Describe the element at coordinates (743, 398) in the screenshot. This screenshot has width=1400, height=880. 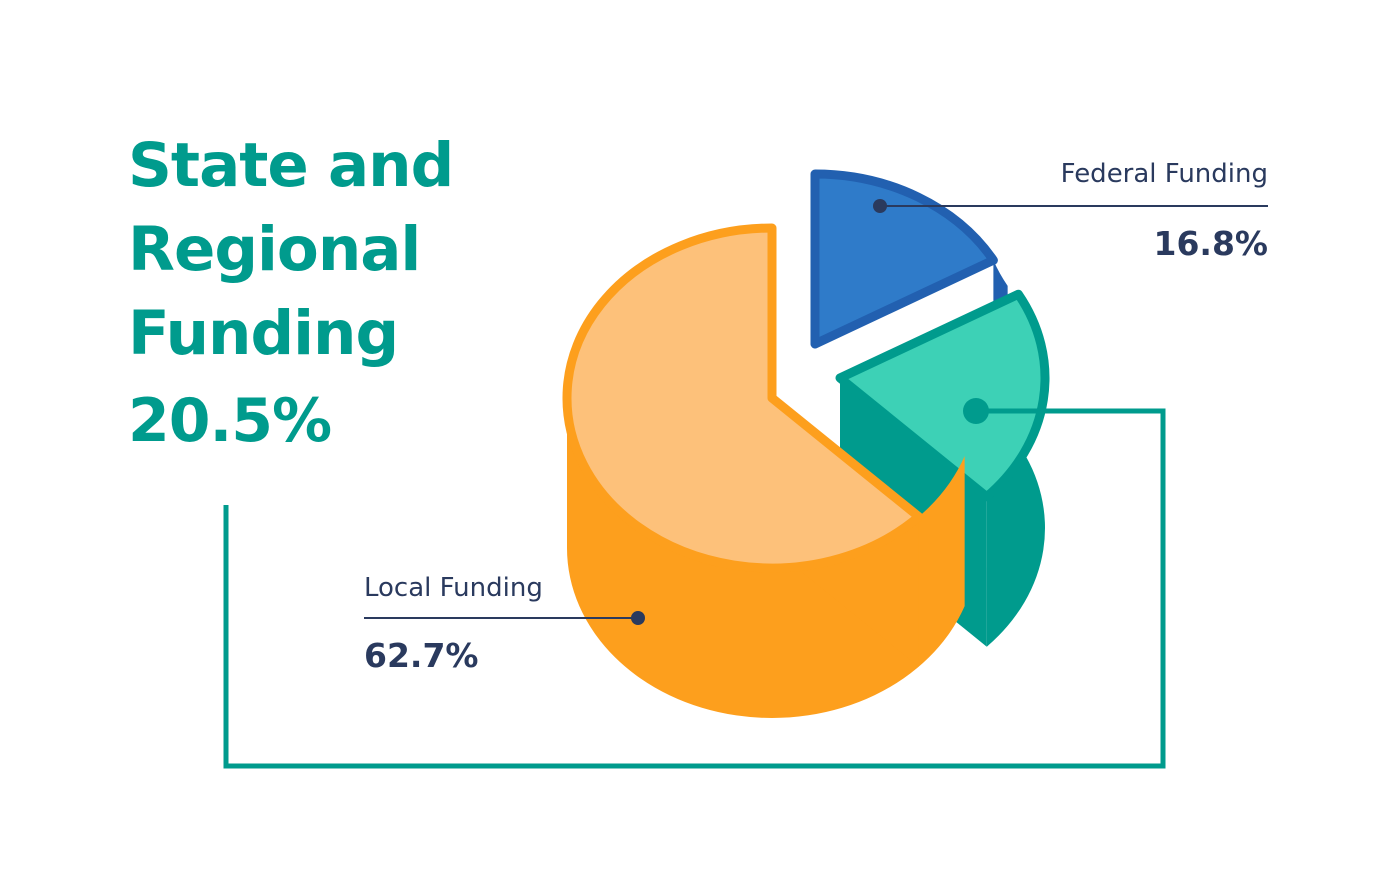
I see `local-slice-top` at that location.